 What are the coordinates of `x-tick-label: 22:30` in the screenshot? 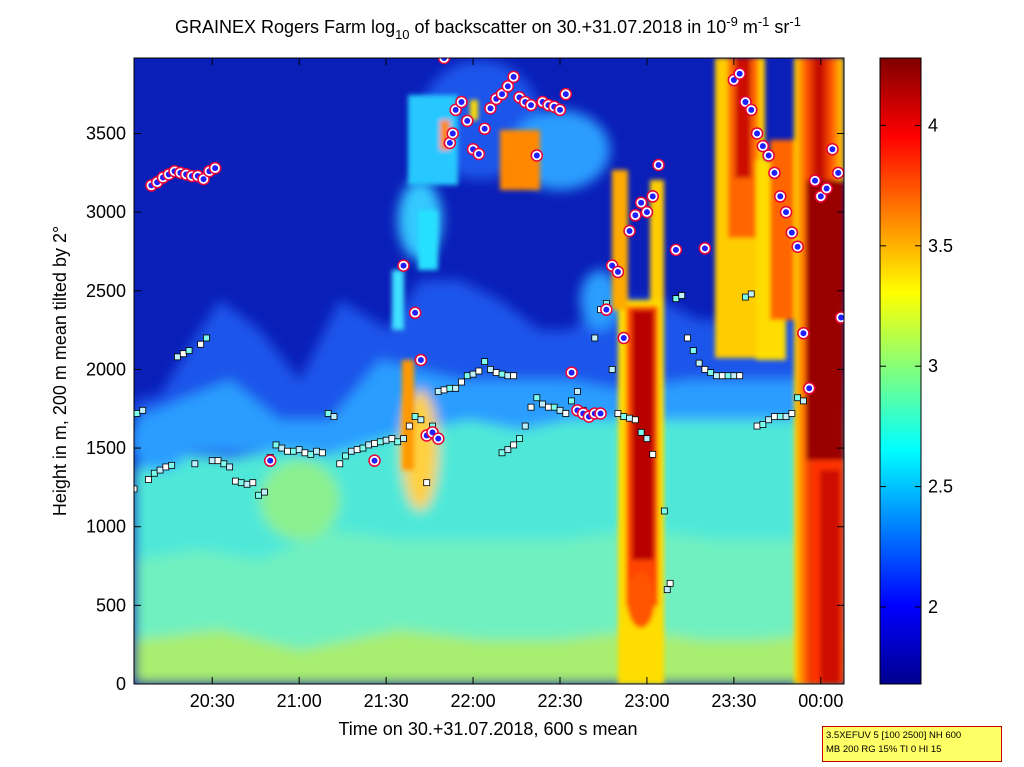 It's located at (559, 701).